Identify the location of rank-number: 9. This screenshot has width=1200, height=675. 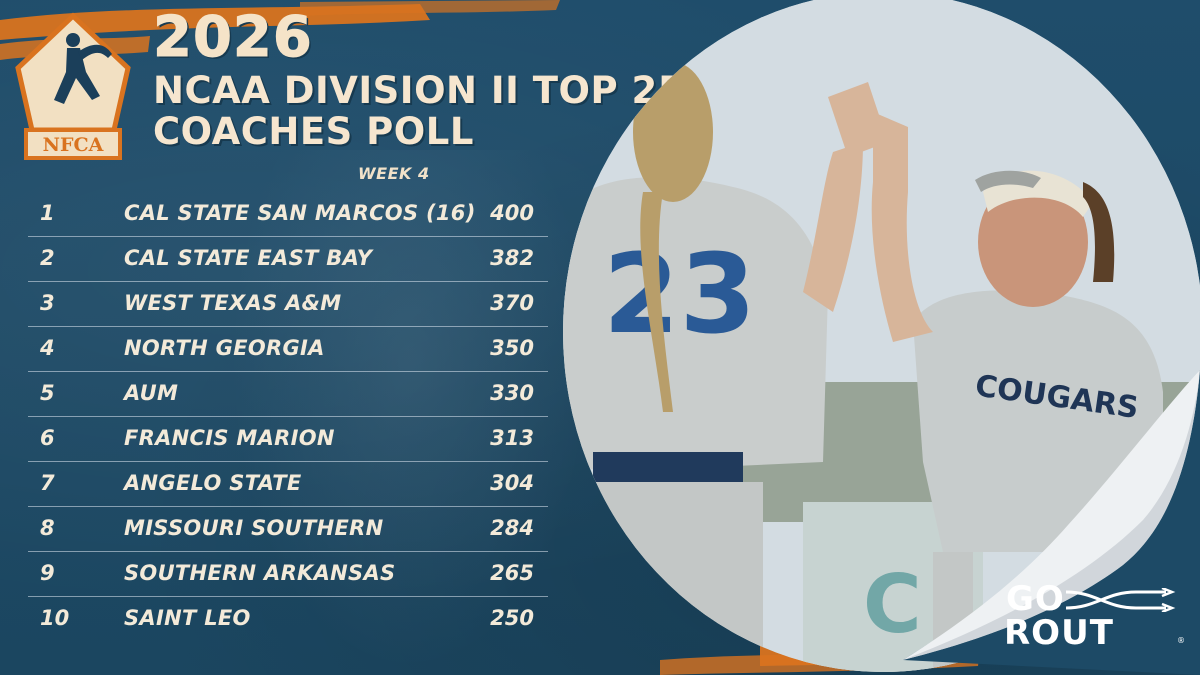
(47, 573).